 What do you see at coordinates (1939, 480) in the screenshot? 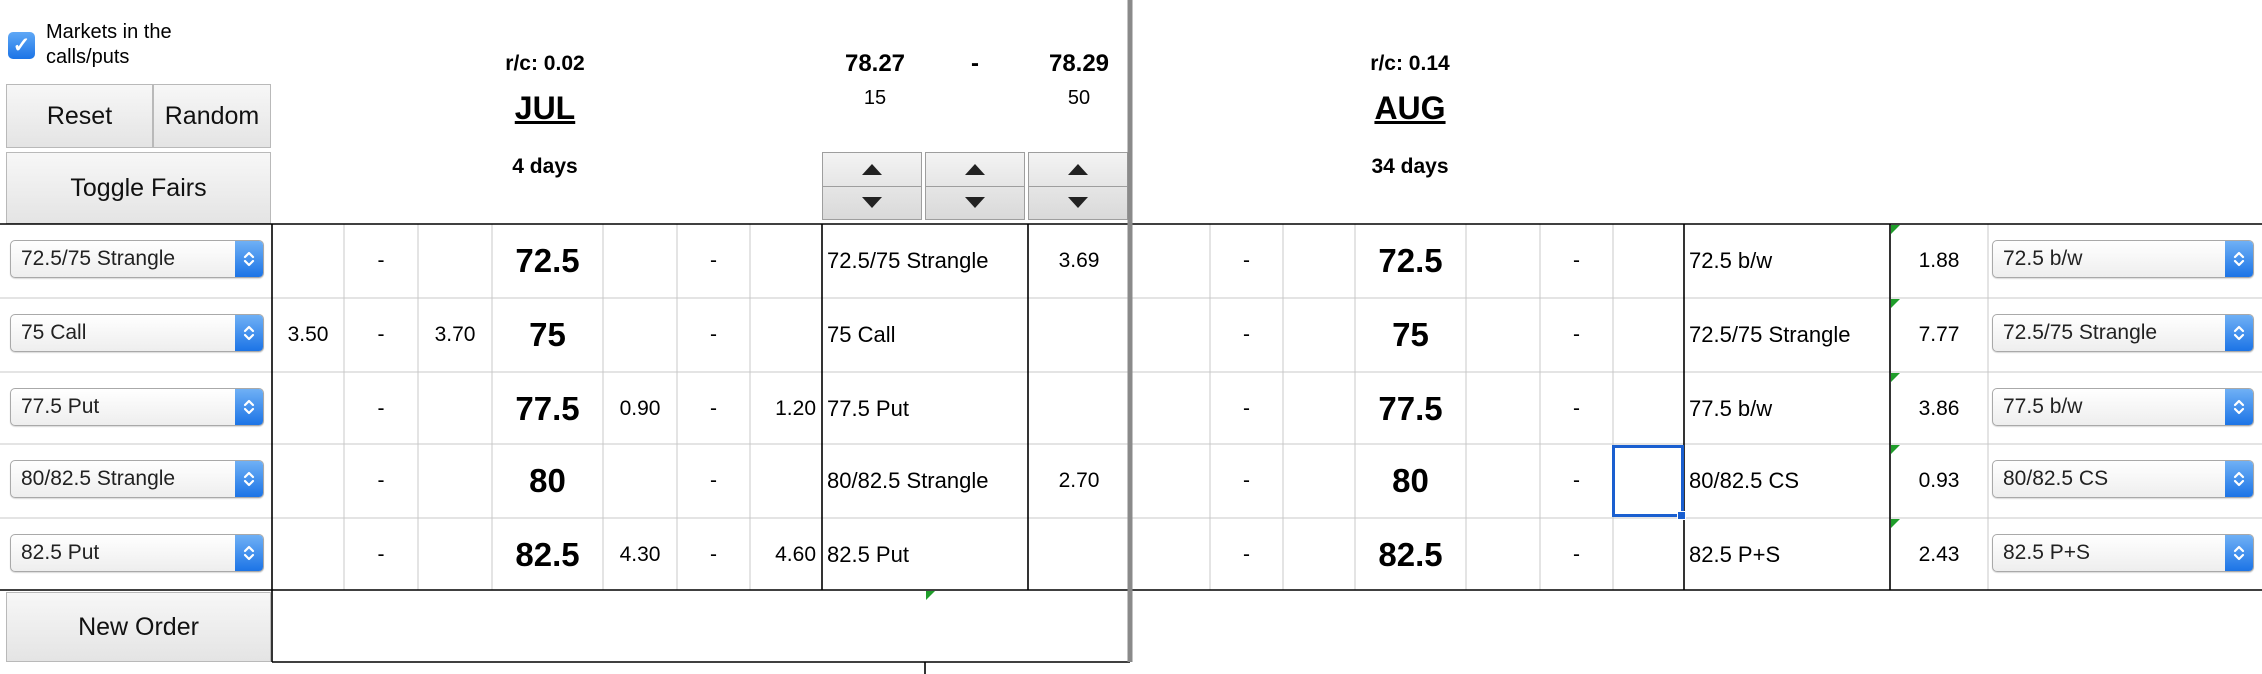
I see `aug-order-value: 0.93` at bounding box center [1939, 480].